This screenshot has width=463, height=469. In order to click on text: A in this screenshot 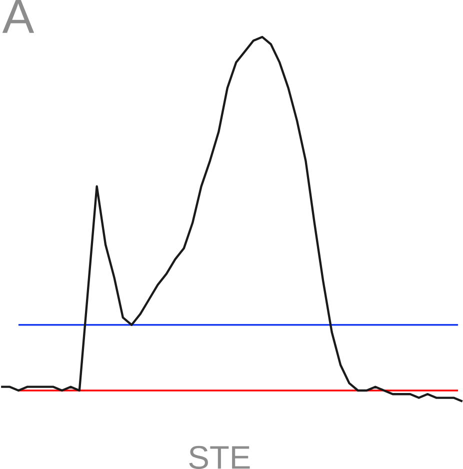, I will do `click(18, 16)`.